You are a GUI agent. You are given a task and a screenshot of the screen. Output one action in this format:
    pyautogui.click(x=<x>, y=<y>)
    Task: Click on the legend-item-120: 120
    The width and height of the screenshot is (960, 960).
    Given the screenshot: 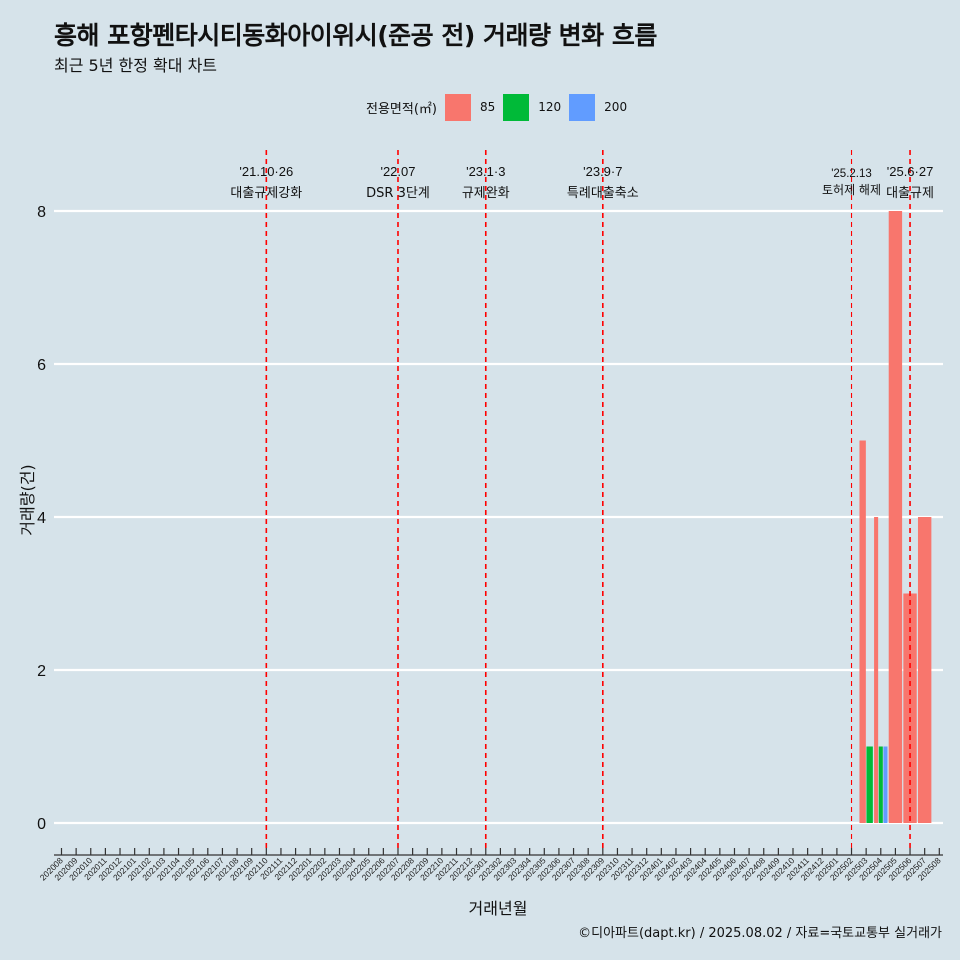 What is the action you would take?
    pyautogui.click(x=532, y=107)
    